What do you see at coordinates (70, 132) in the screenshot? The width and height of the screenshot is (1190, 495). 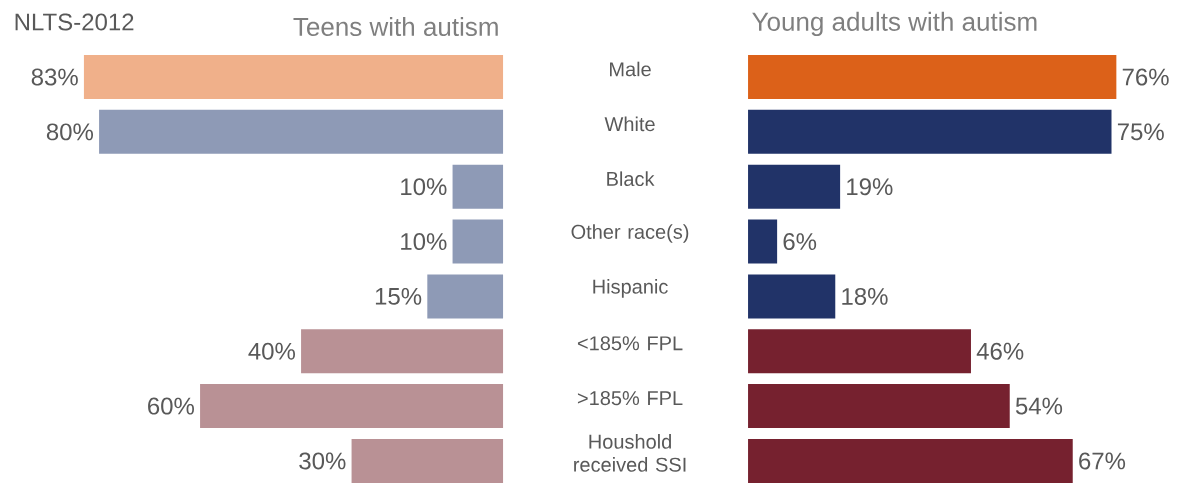 I see `data-label: 80%` at bounding box center [70, 132].